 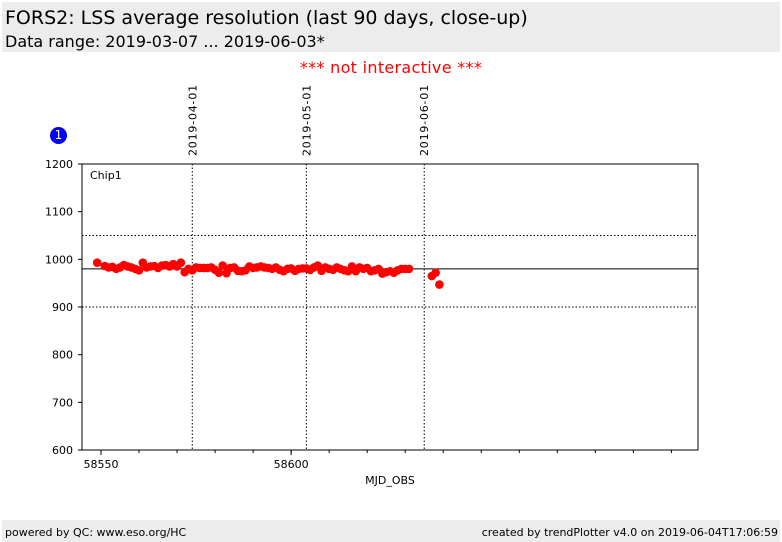 I want to click on y-tick-label: 1200, so click(x=59, y=164).